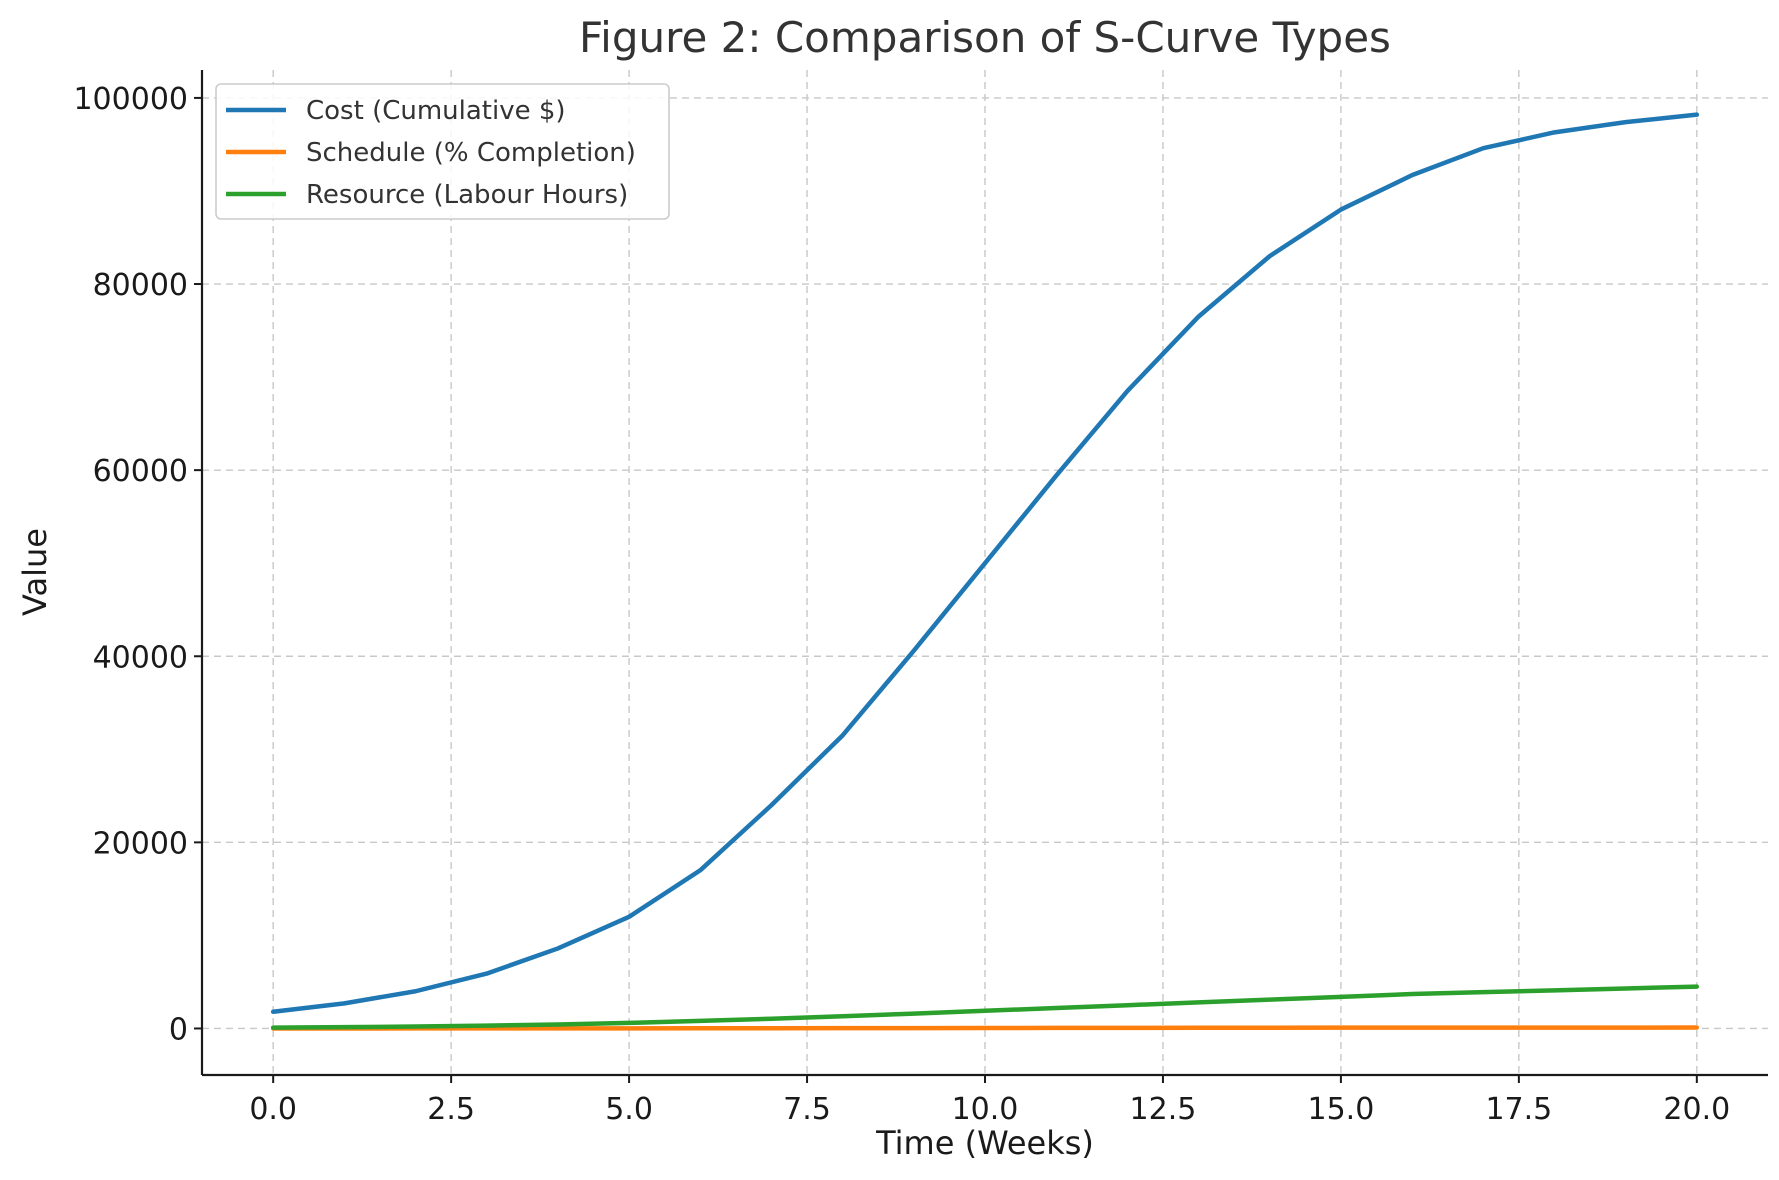  I want to click on x-tick-label: 17.5, so click(1518, 1109).